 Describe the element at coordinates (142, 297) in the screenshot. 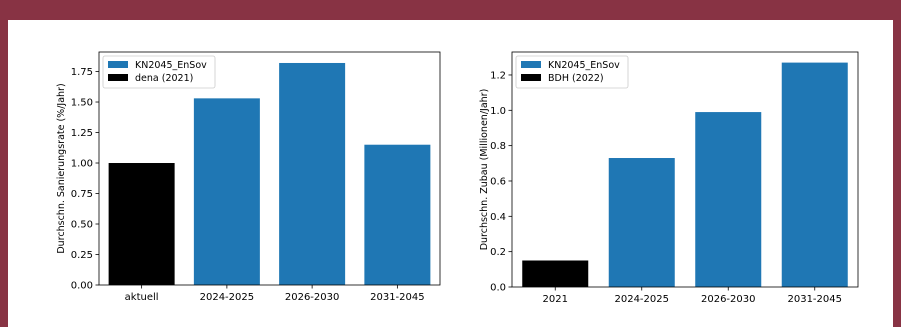

I see `x-tick-label: aktuell` at that location.